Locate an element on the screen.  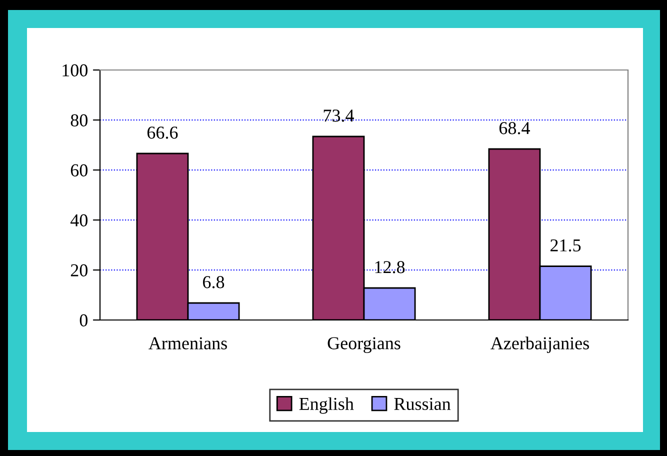
x-tick-label: Georgians is located at coordinates (364, 345).